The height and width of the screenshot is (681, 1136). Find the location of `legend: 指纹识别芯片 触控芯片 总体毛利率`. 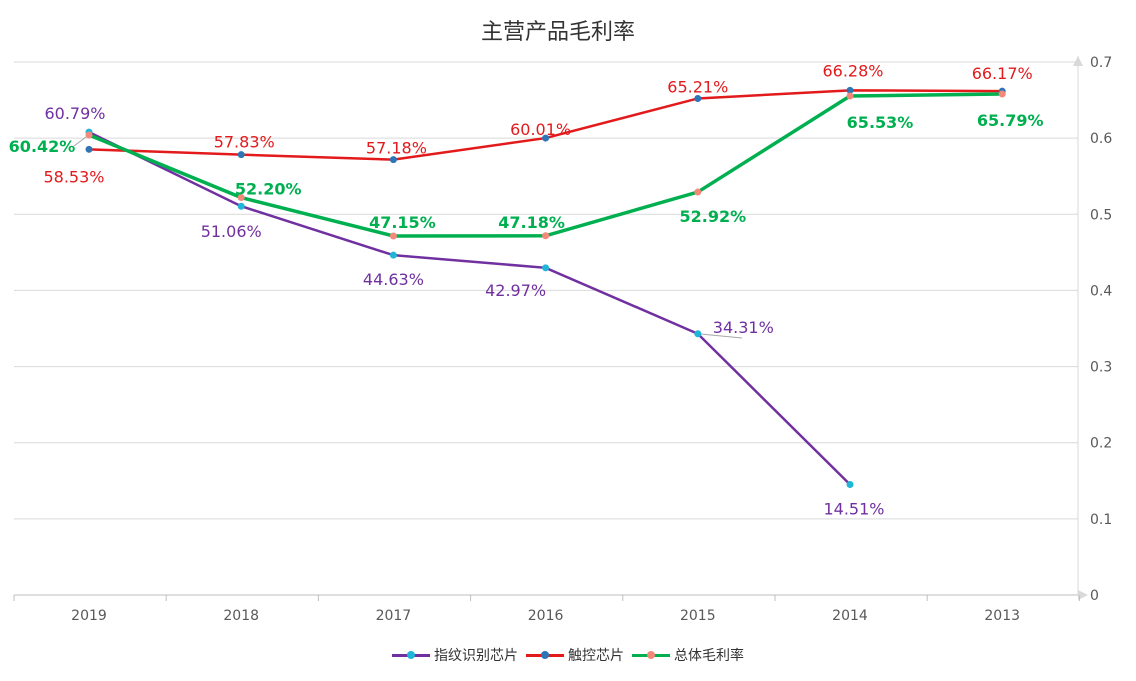

legend: 指纹识别芯片 触控芯片 总体毛利率 is located at coordinates (568, 655).